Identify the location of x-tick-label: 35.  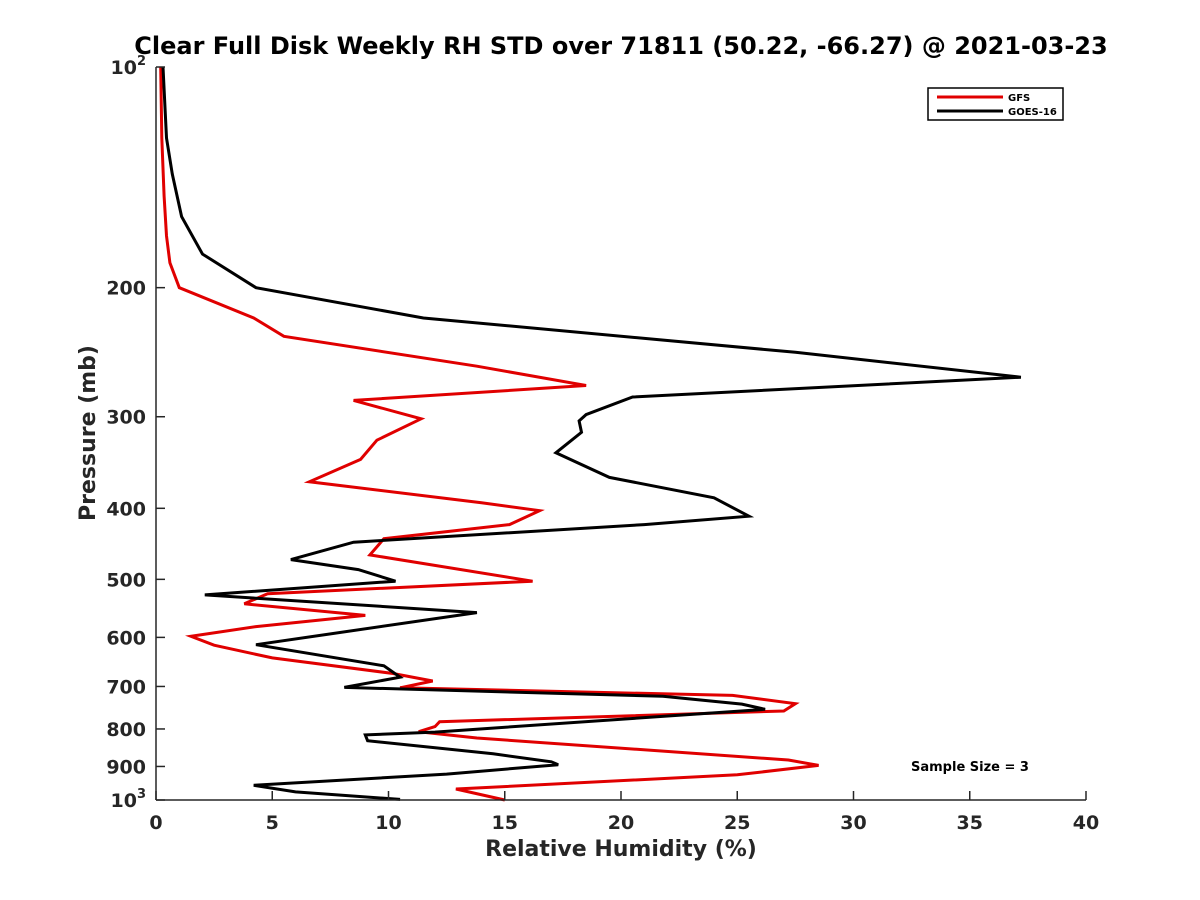
(970, 823).